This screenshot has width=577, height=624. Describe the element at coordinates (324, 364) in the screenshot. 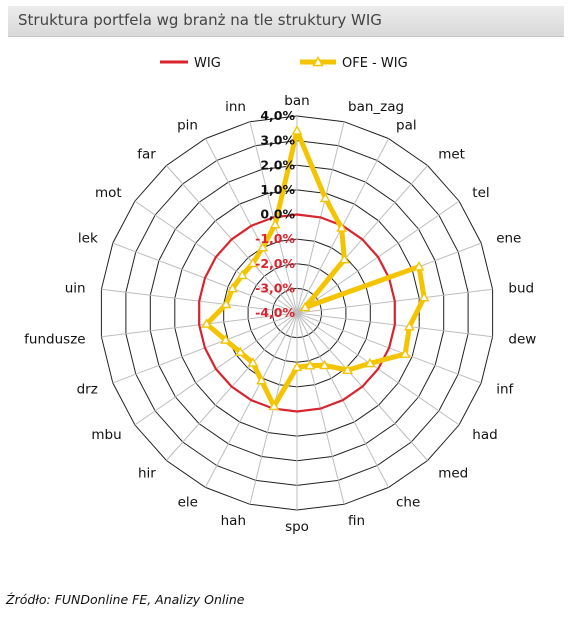

I see `point-ofe-wig-che` at that location.